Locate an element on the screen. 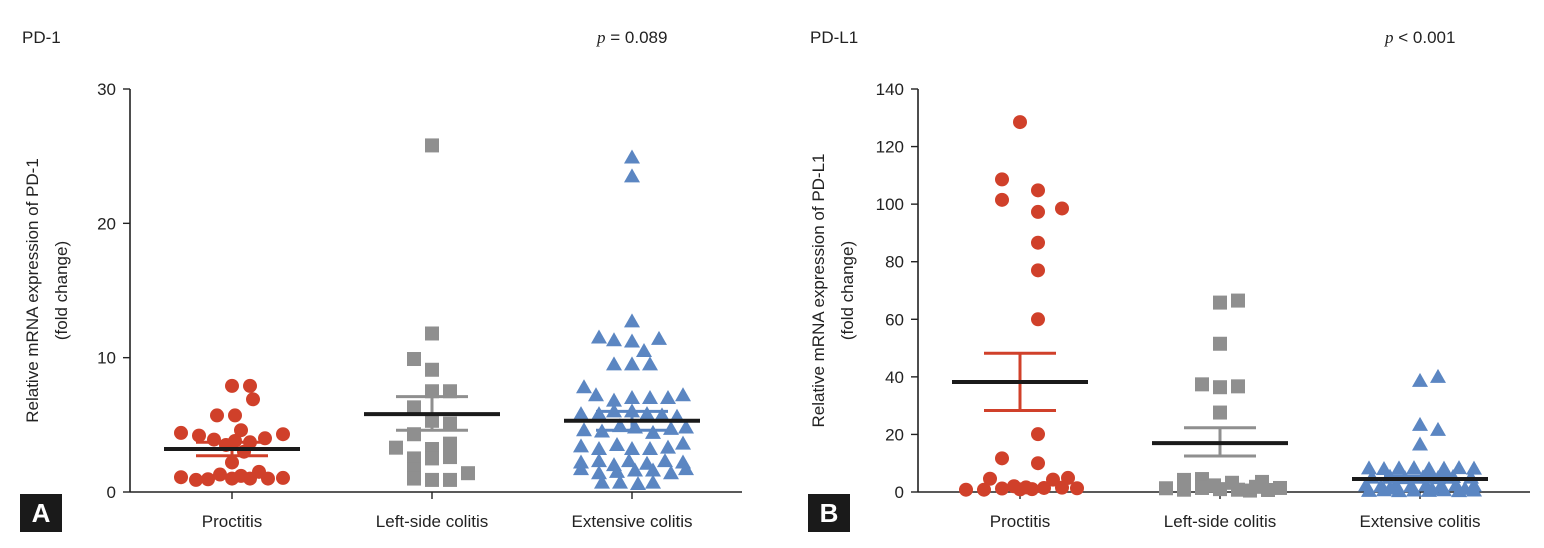  y-axis-label: Relative mRNA expression of PD-1 is located at coordinates (32, 290).